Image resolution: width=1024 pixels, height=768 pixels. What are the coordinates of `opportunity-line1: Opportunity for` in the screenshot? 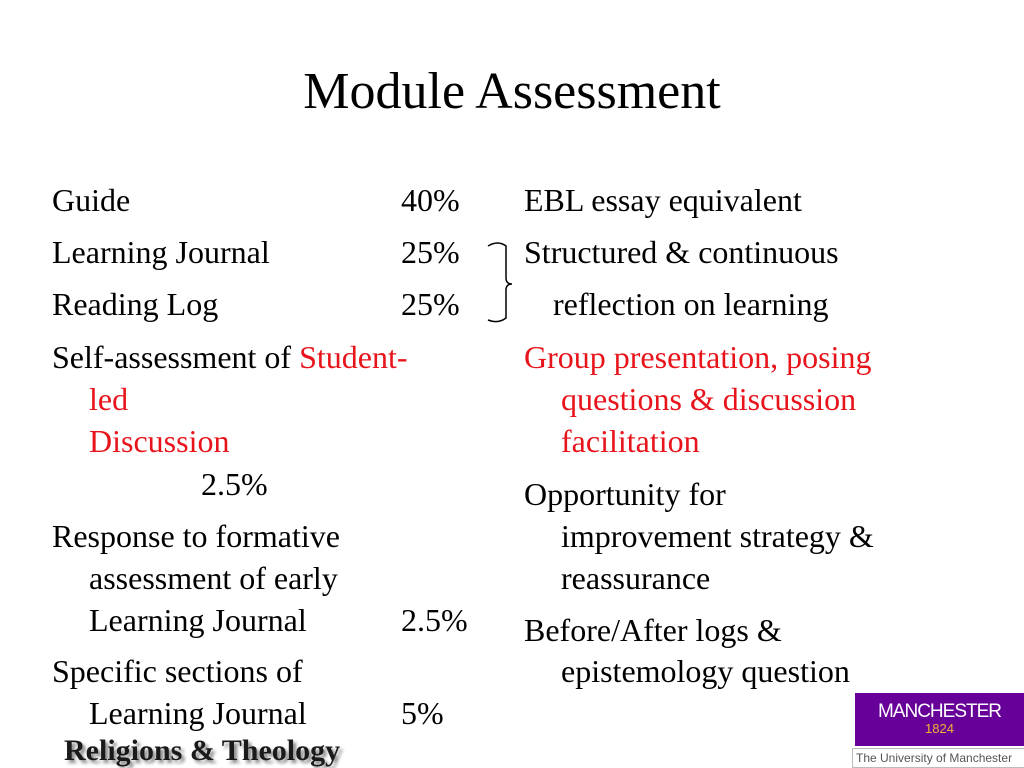 It's located at (625, 494).